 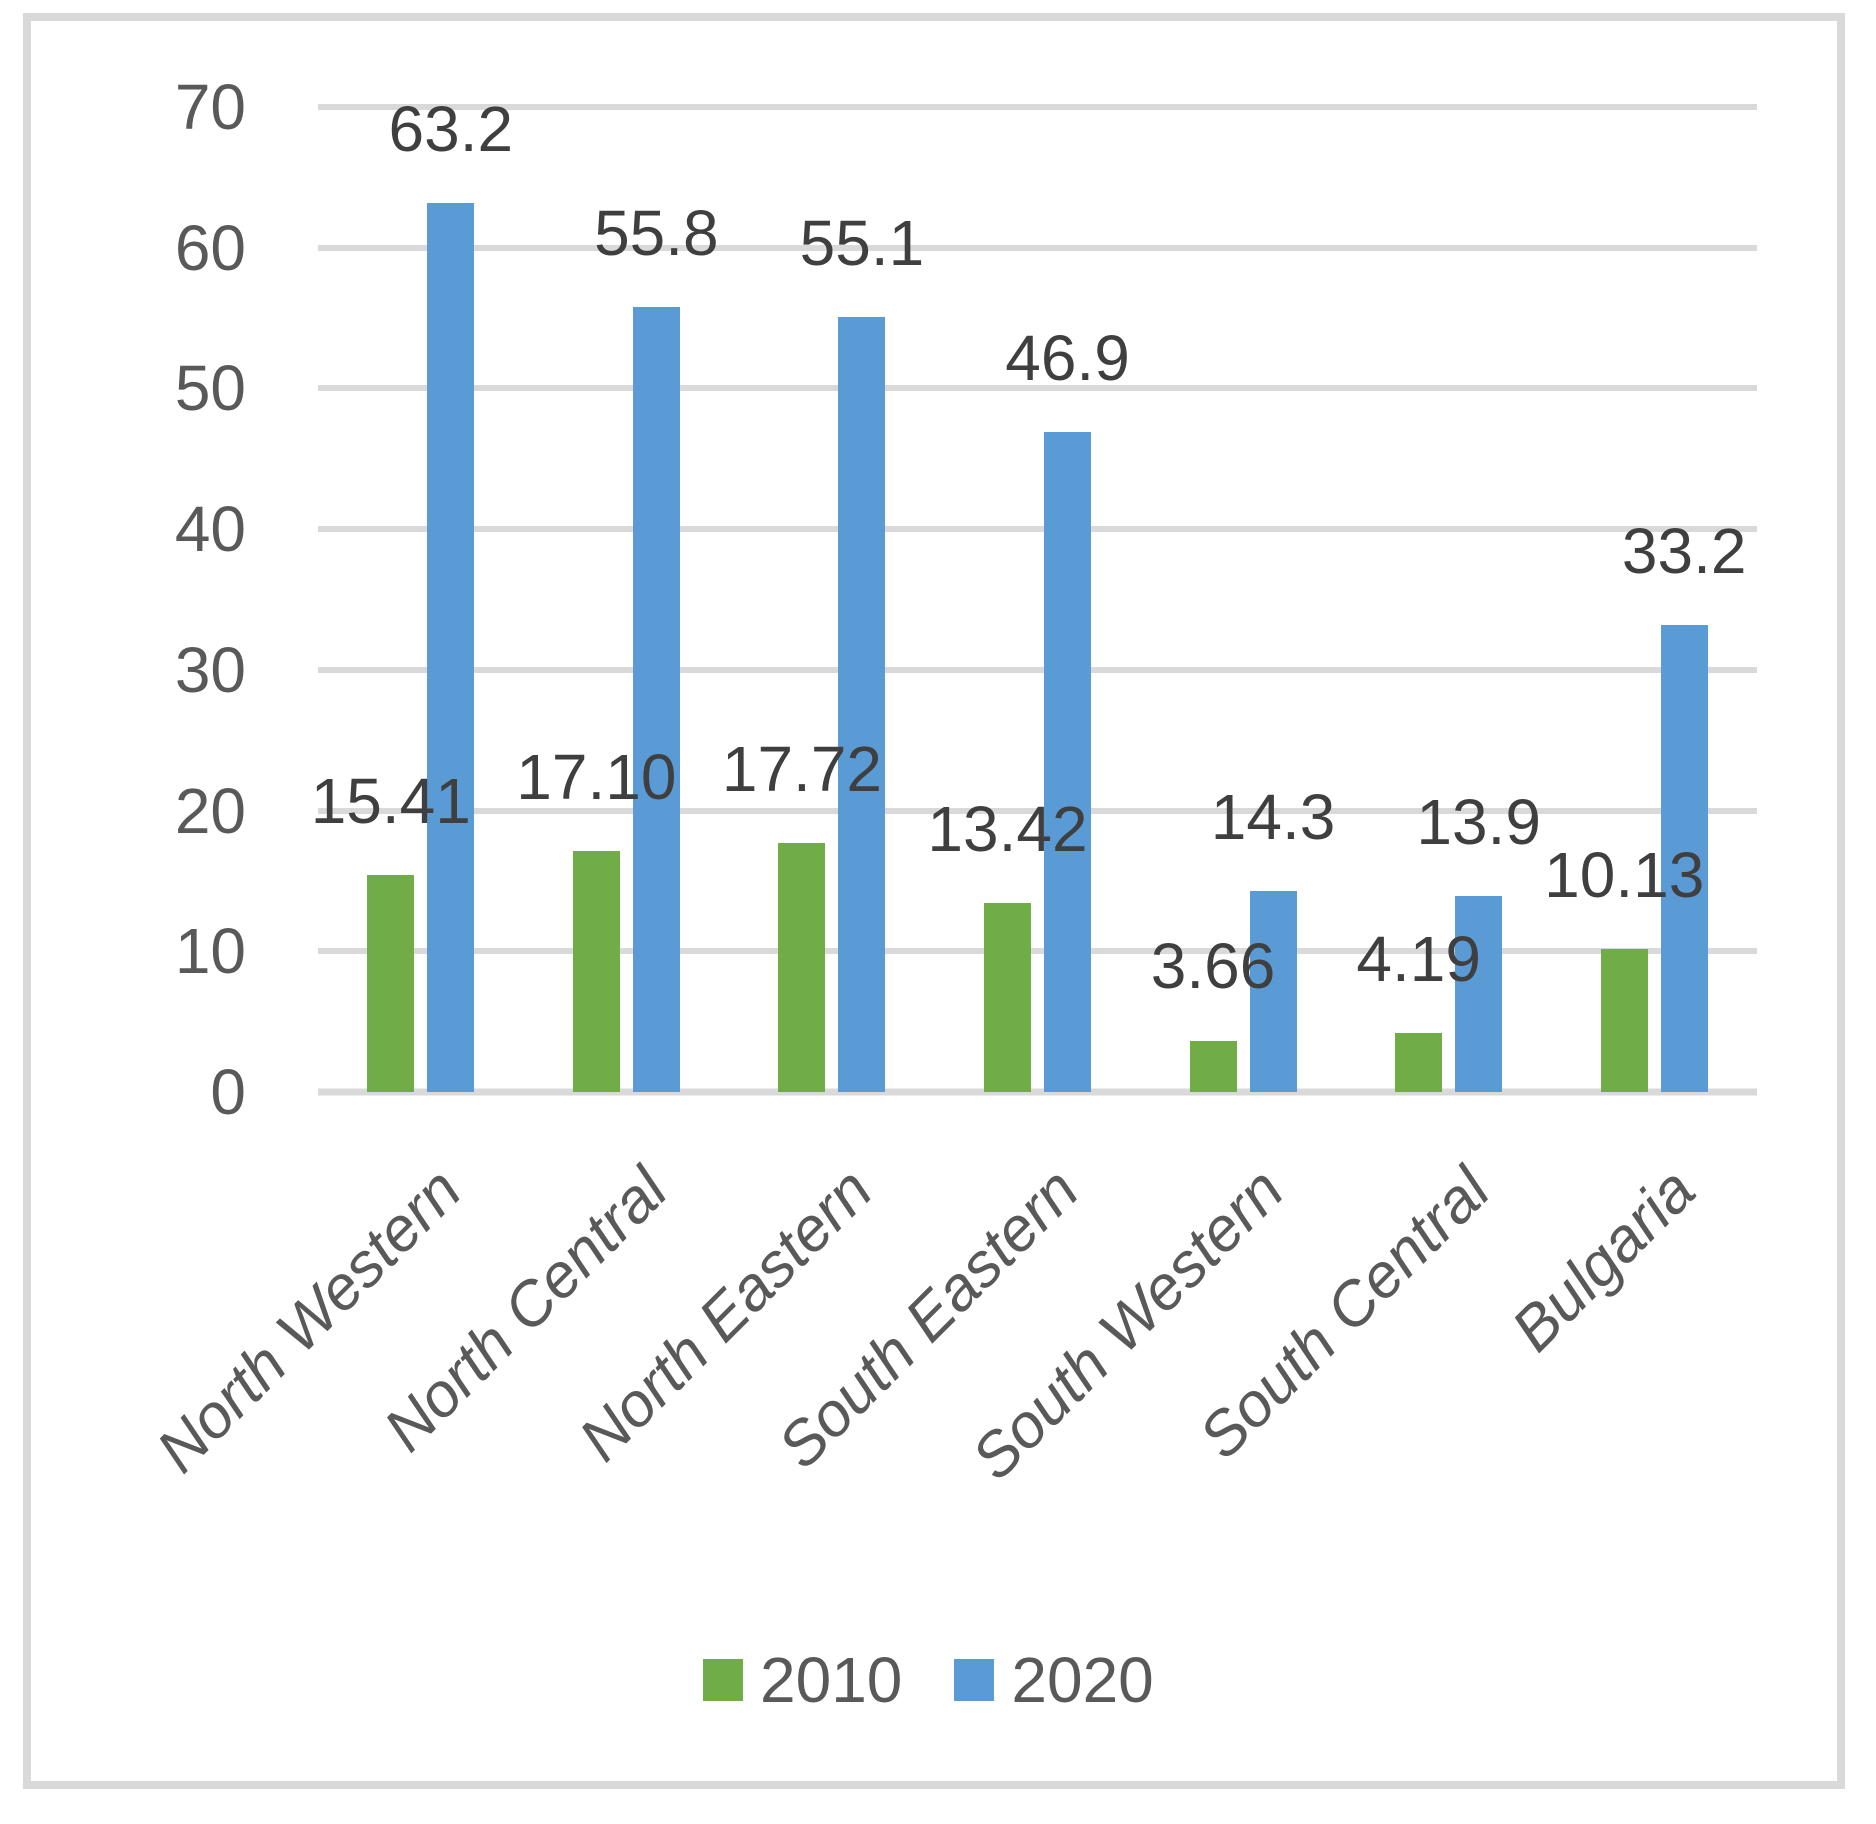 I want to click on y-tick-label: 50, so click(x=210, y=388).